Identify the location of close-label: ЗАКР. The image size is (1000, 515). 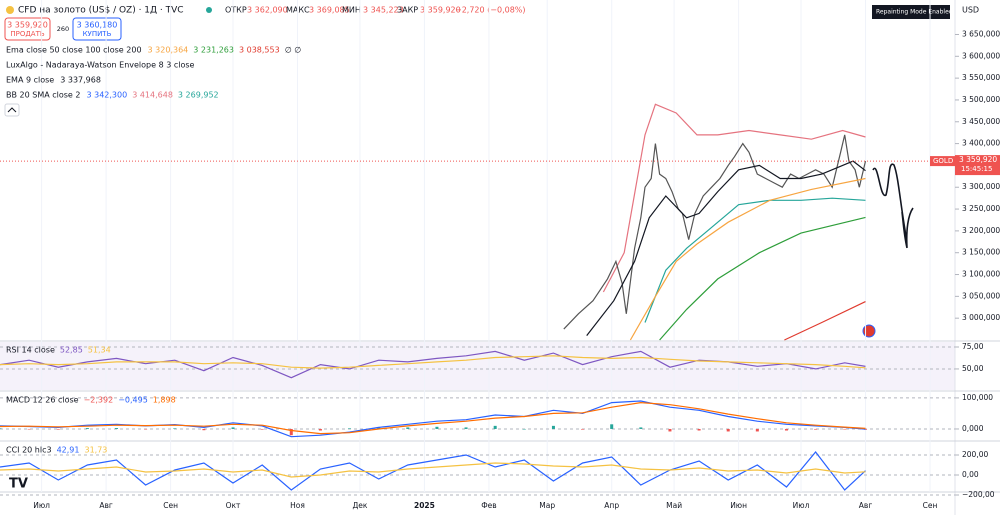
(407, 10).